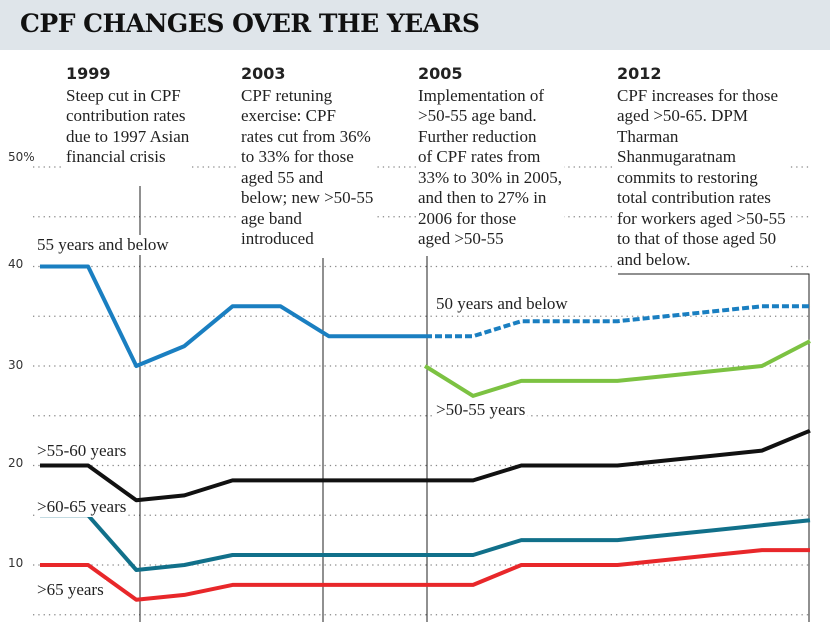 The image size is (830, 622). Describe the element at coordinates (648, 136) in the screenshot. I see `annotation-line: Tharman` at that location.